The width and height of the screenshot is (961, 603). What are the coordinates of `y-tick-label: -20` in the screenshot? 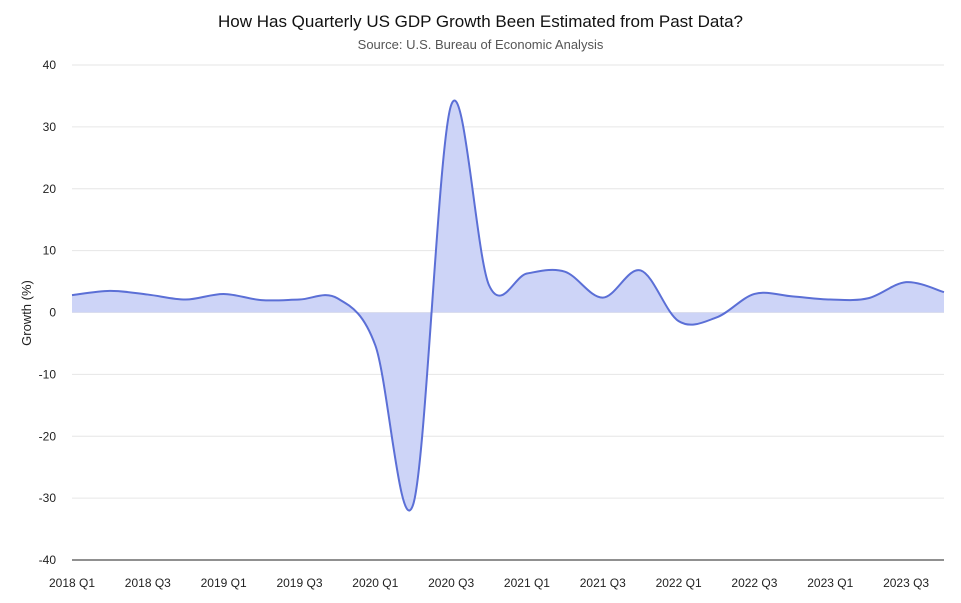 It's located at (48, 436).